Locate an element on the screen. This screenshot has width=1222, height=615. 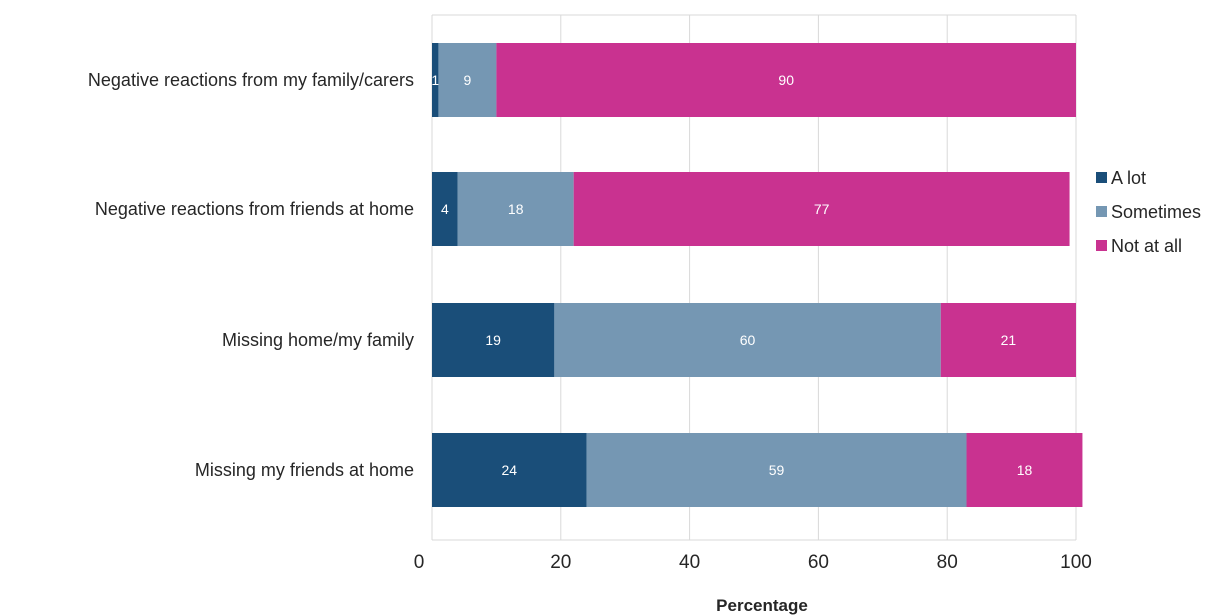
category-label: Missing my friends at home is located at coordinates (304, 470).